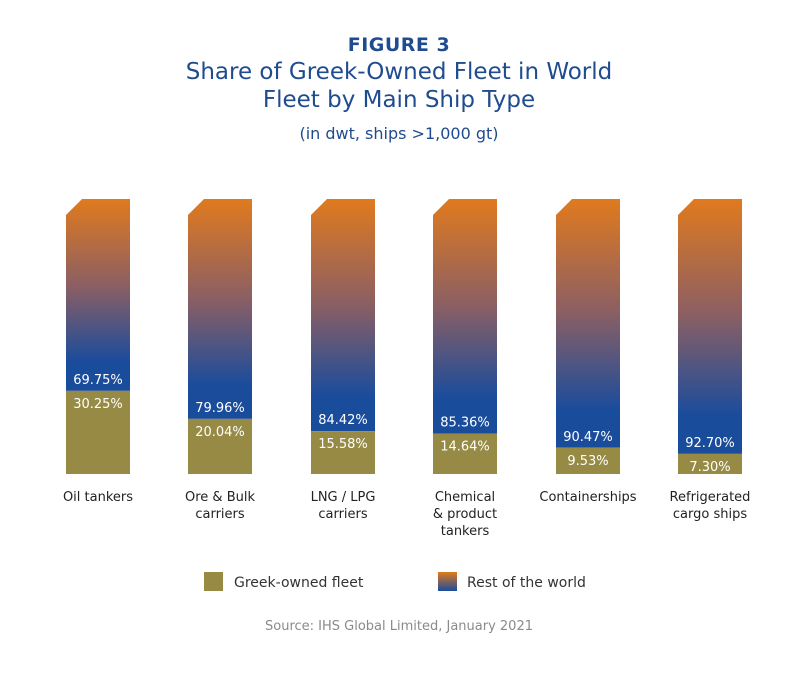  Describe the element at coordinates (220, 497) in the screenshot. I see `category-label: Ore & Bulk` at that location.